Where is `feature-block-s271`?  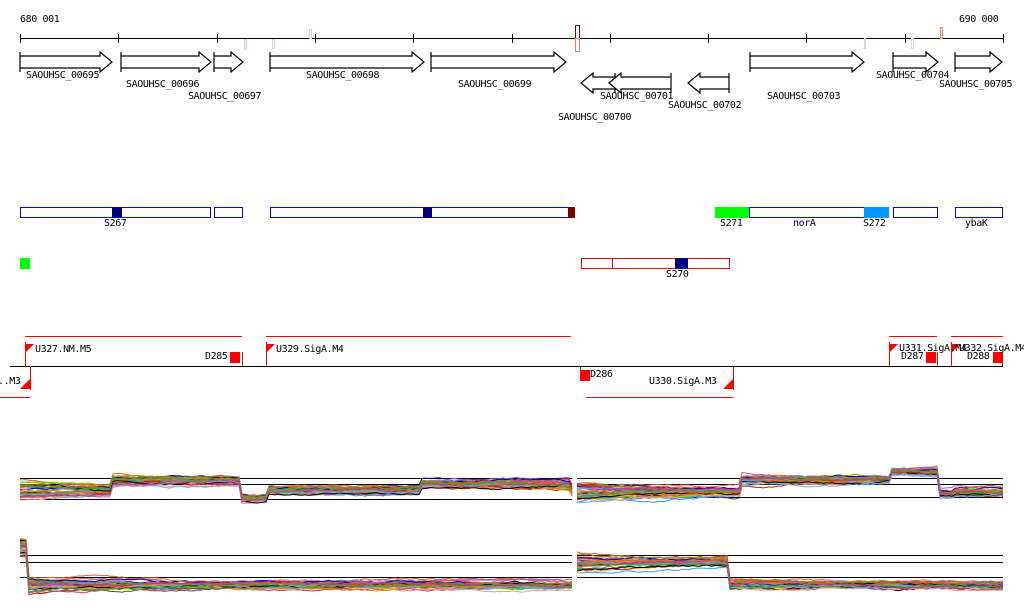
feature-block-s271 is located at coordinates (732, 212).